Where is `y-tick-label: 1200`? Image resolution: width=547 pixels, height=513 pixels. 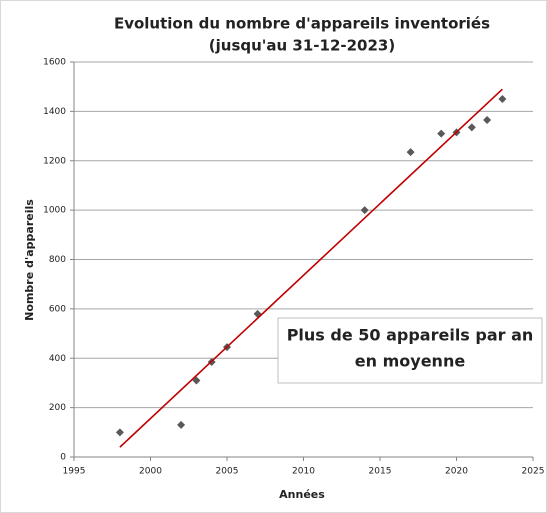
y-tick-label: 1200 is located at coordinates (54, 161).